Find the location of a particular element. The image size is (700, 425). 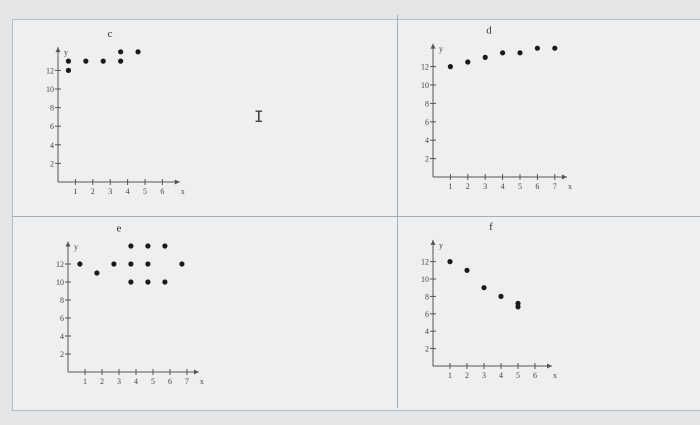

chart-title: c is located at coordinates (110, 34).